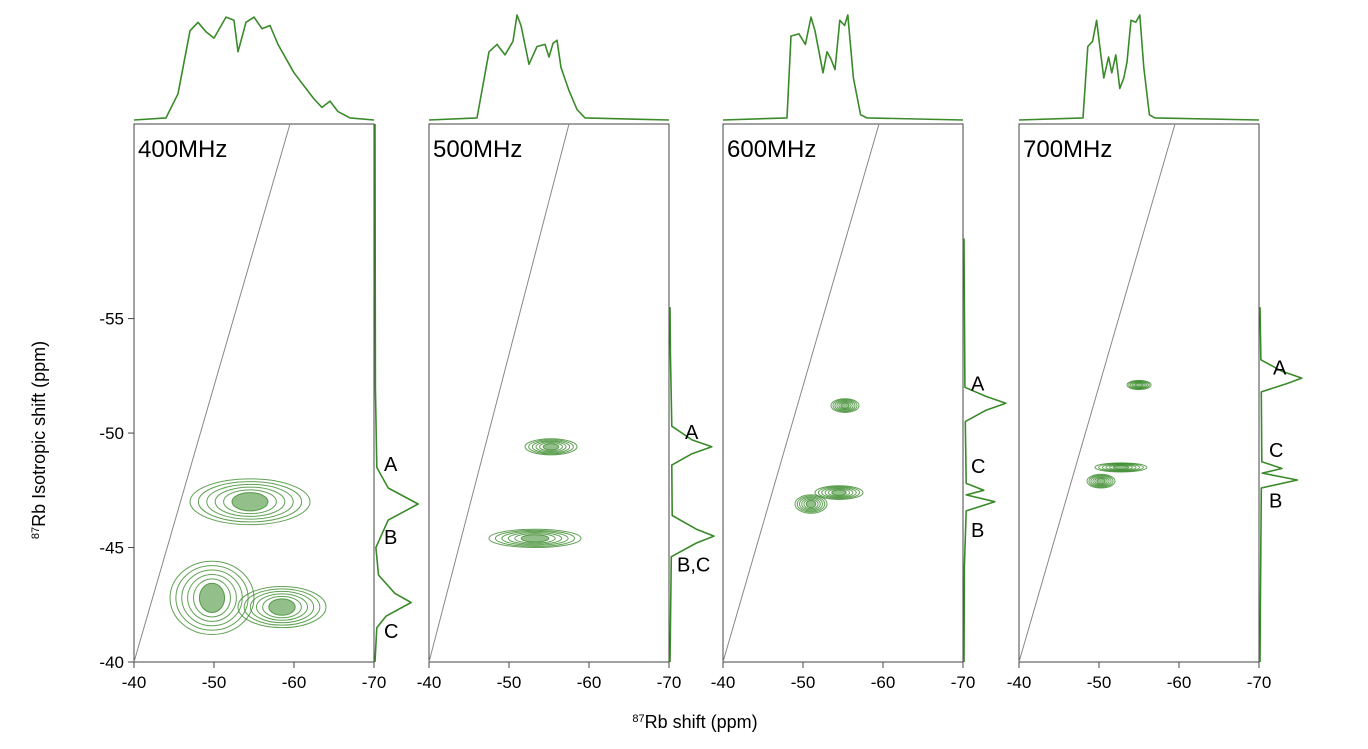 Image resolution: width=1368 pixels, height=749 pixels. What do you see at coordinates (111, 548) in the screenshot?
I see `y-tick-label: -45` at bounding box center [111, 548].